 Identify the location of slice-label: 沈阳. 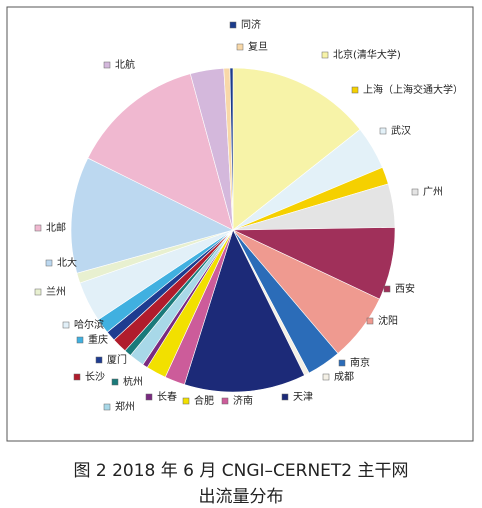
(388, 320).